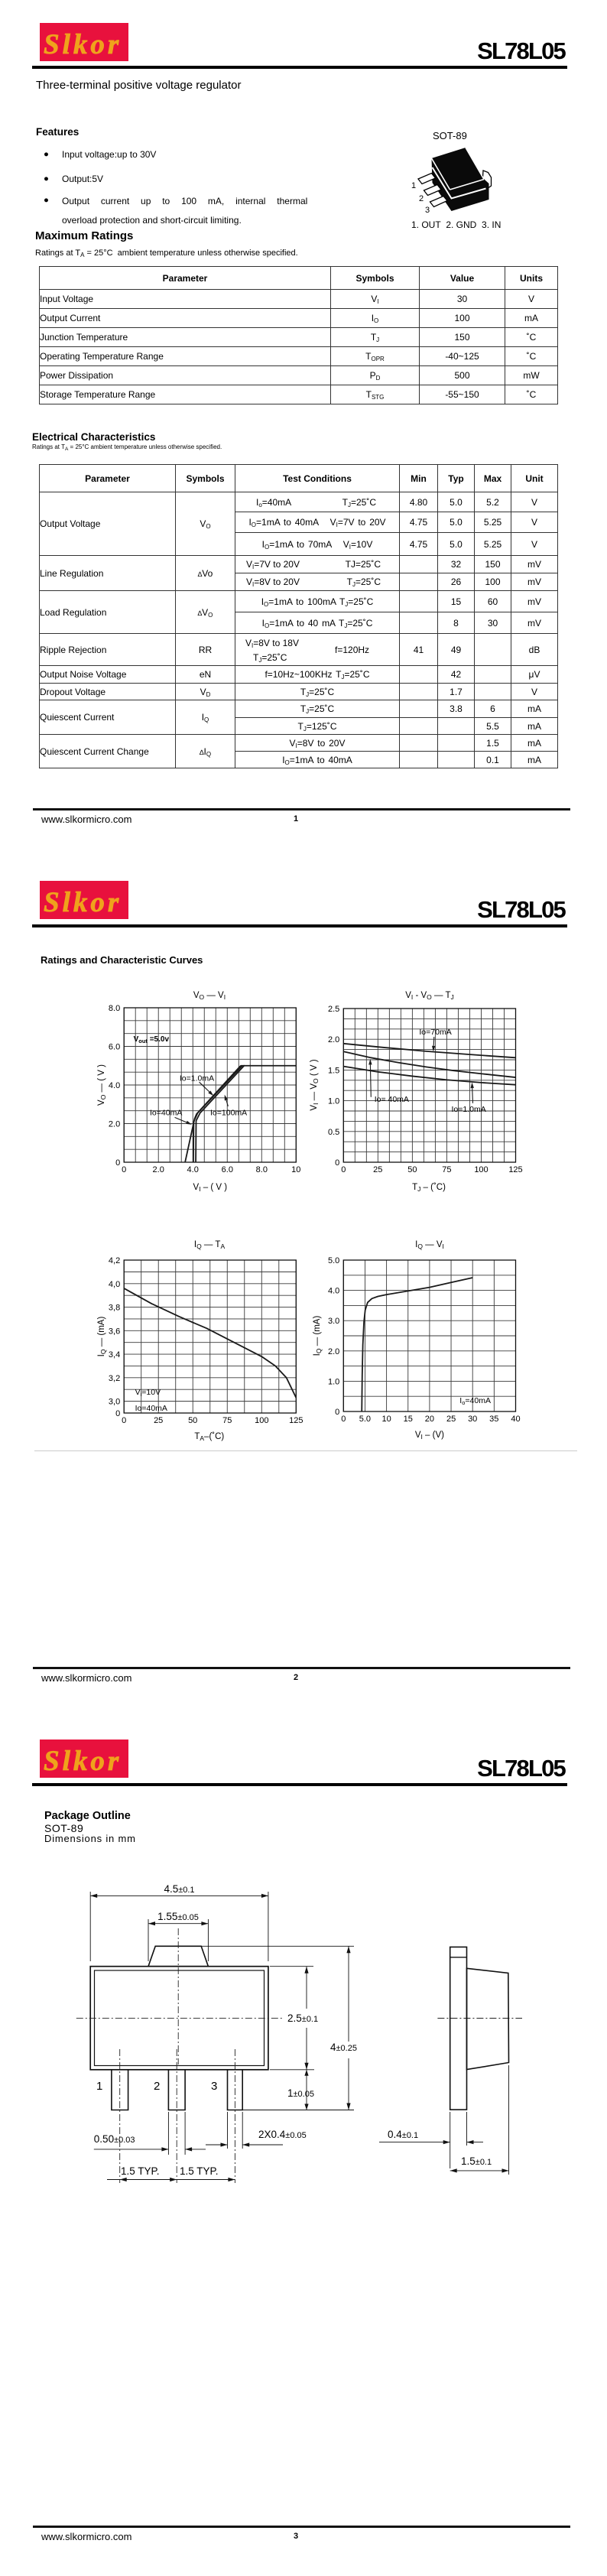  What do you see at coordinates (429, 996) in the screenshot?
I see `svg-text: VI - VO — TJ` at bounding box center [429, 996].